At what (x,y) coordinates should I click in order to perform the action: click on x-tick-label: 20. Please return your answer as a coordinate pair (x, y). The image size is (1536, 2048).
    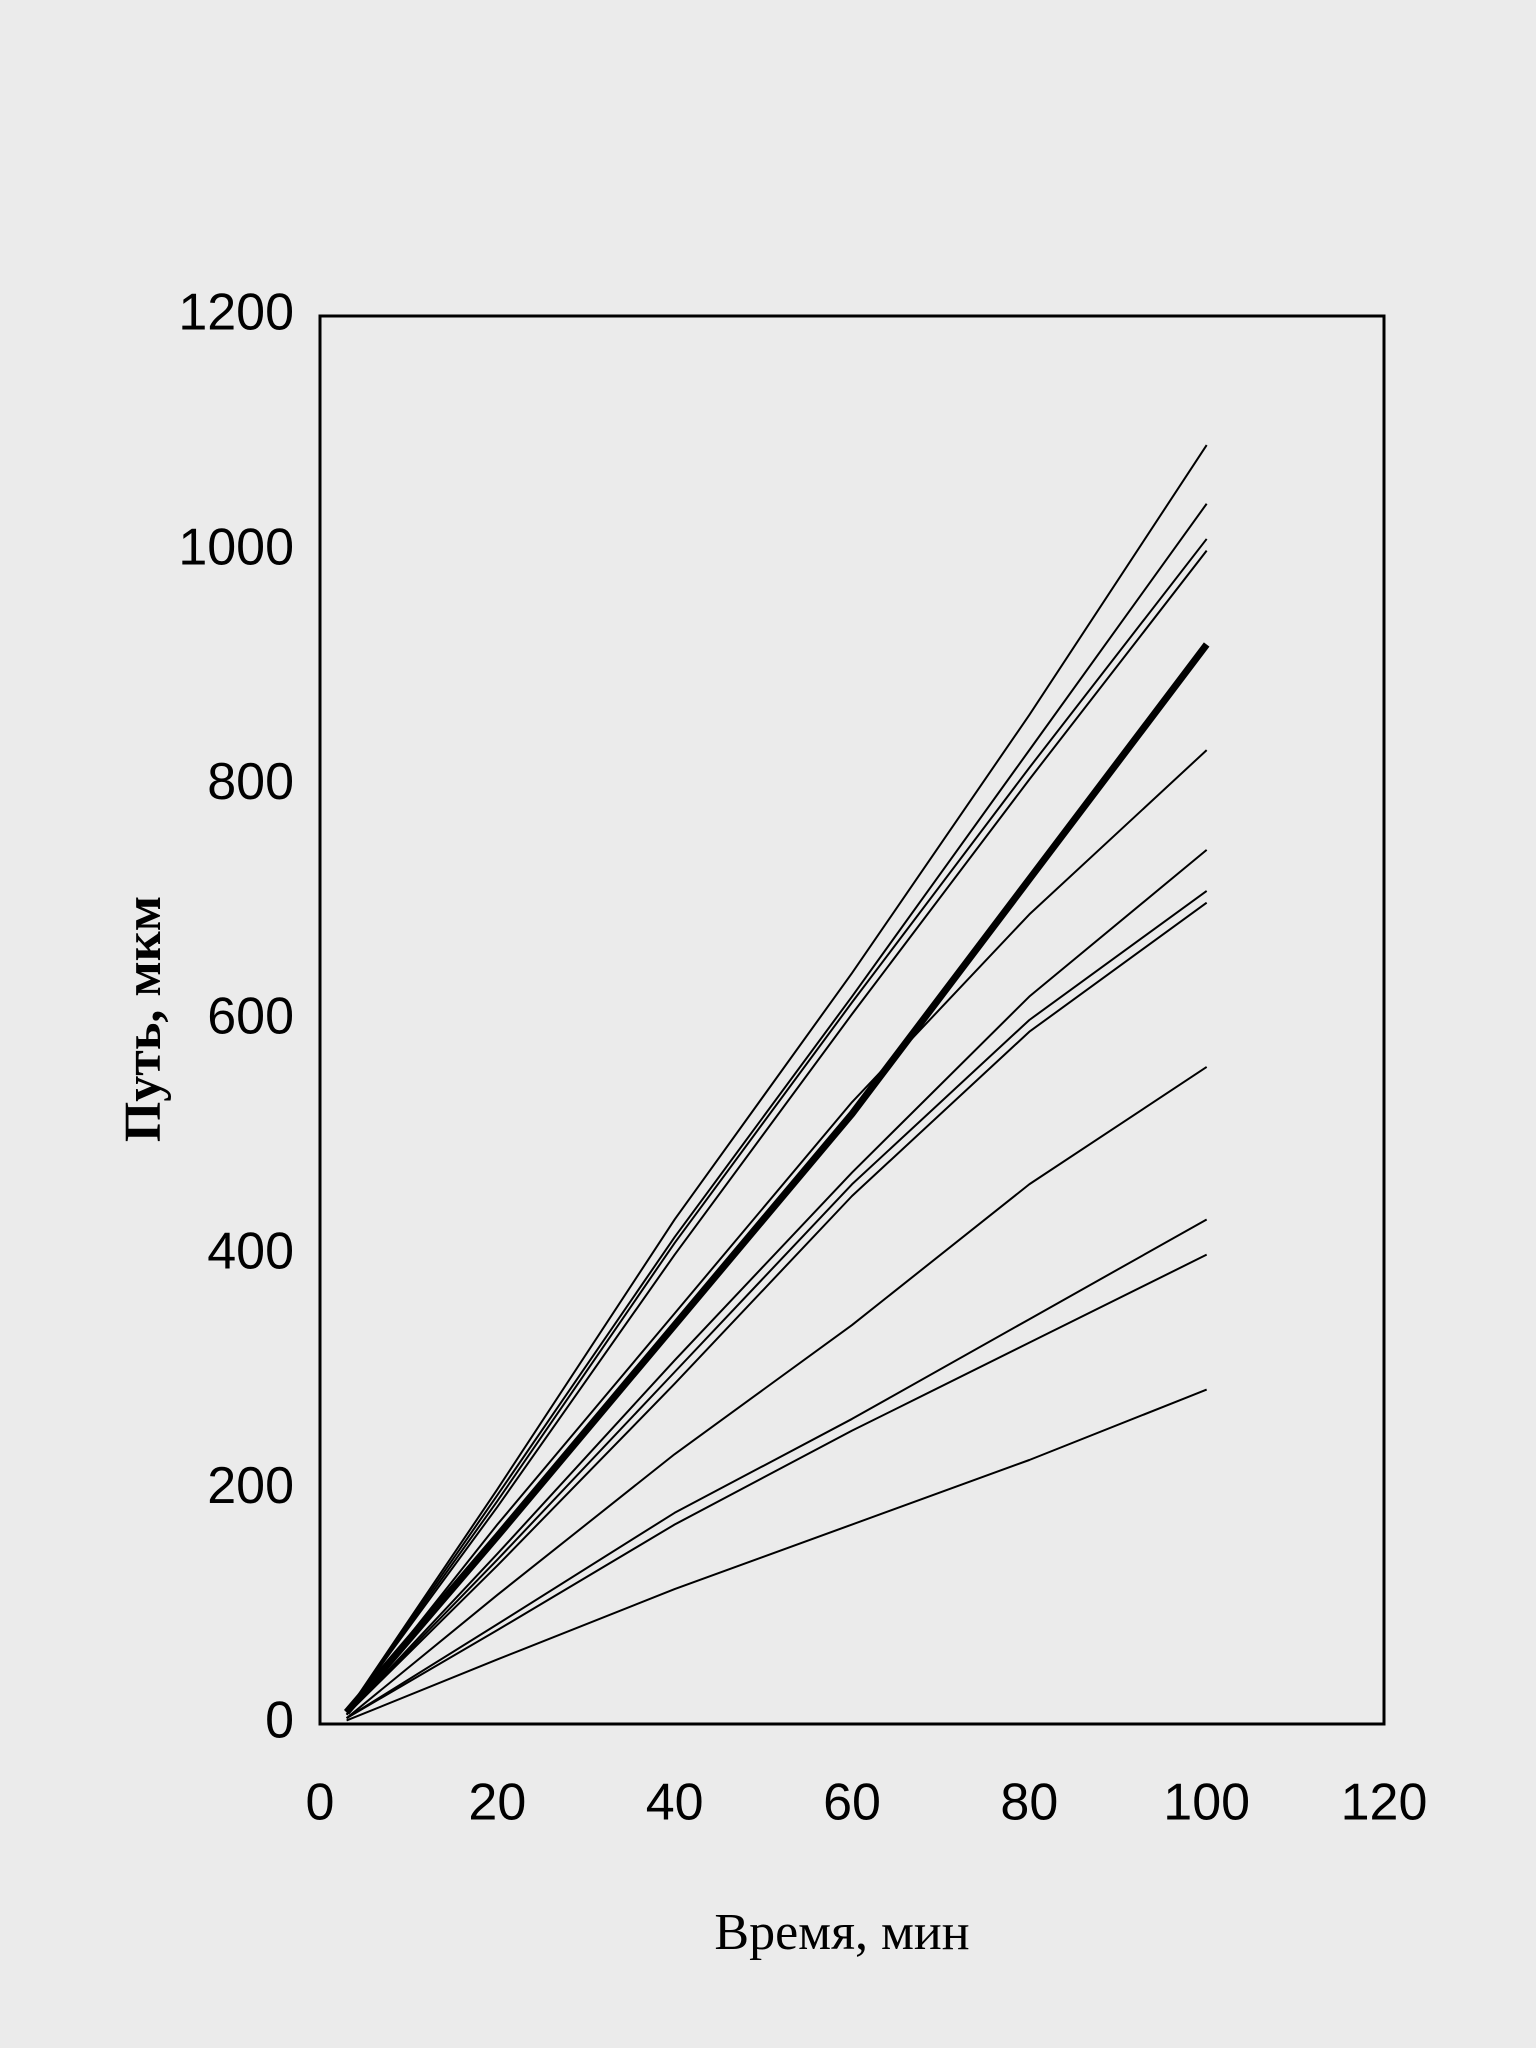
    Looking at the image, I should click on (497, 1803).